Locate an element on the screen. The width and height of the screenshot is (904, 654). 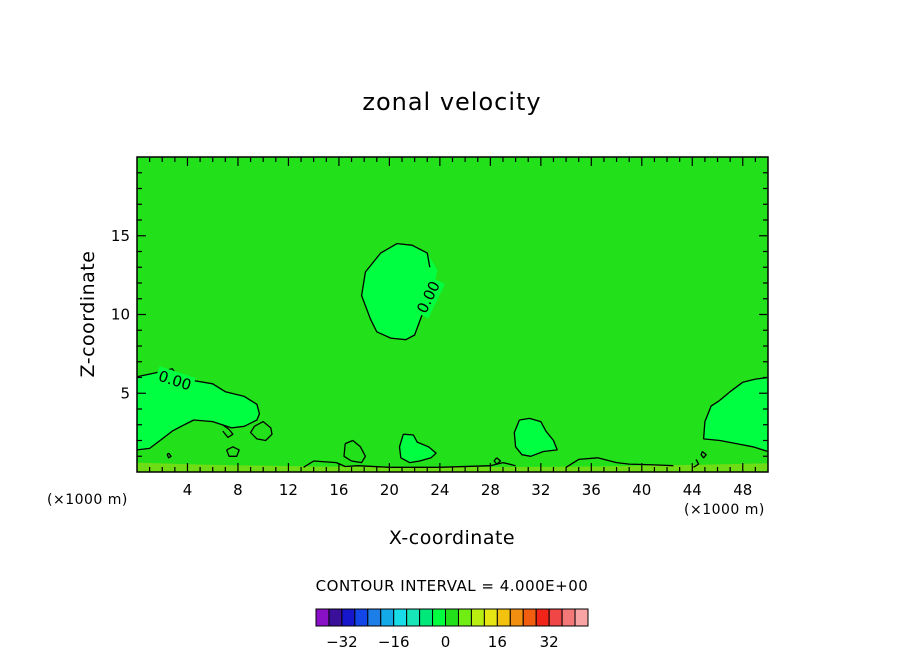
x-tick-label: 48 is located at coordinates (742, 490).